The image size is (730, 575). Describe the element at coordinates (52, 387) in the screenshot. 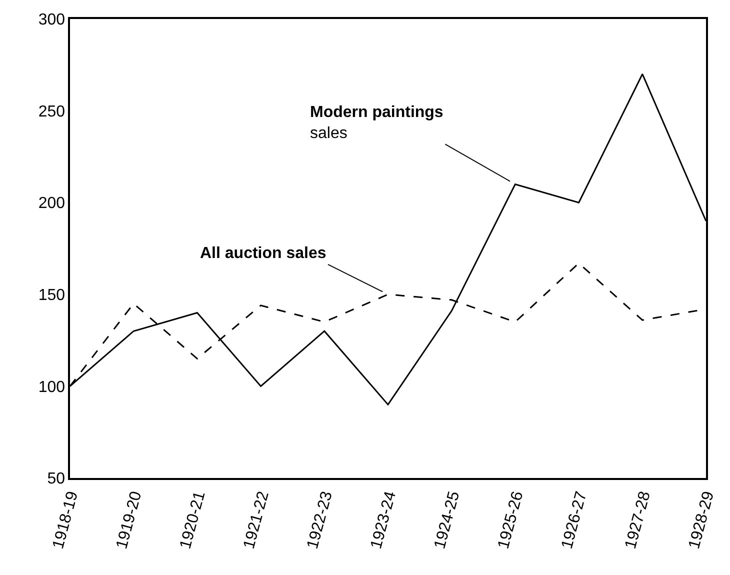

I see `y-tick-label: 100` at that location.